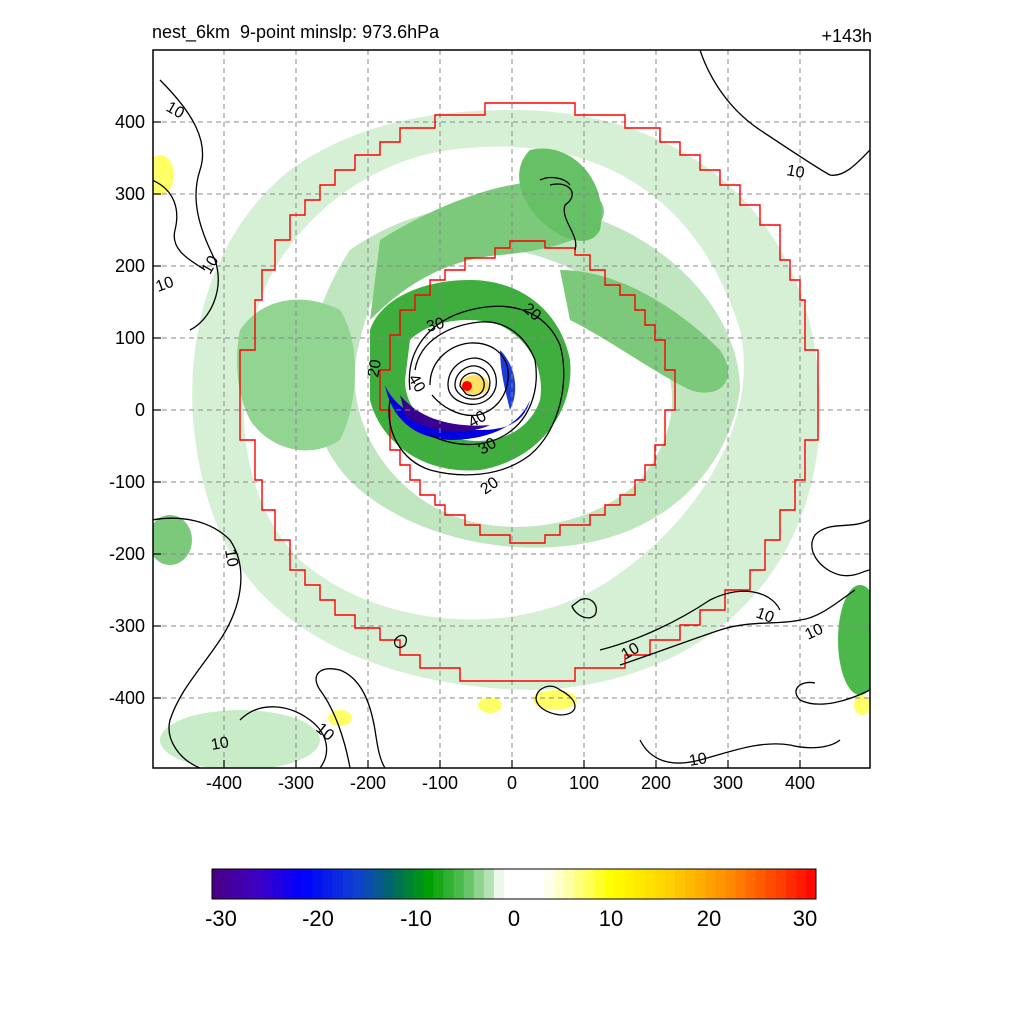 This screenshot has width=1024, height=1024. I want to click on y-tick-label: -100, so click(127, 482).